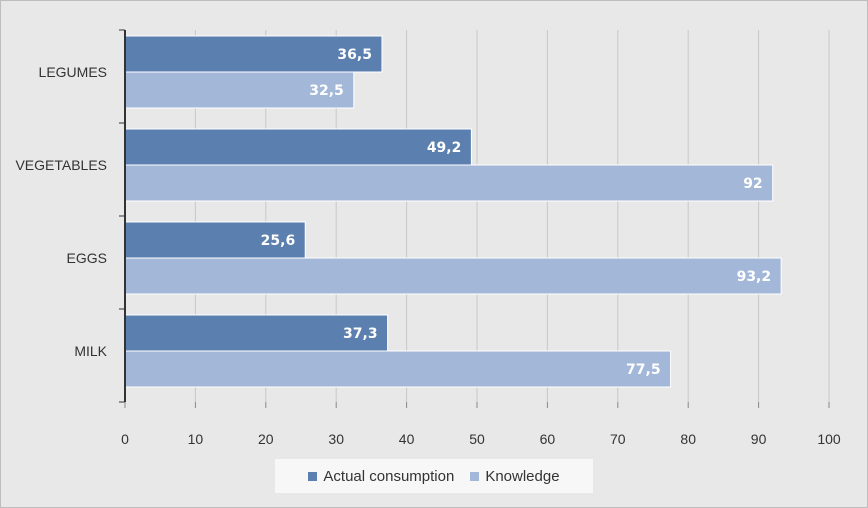 The width and height of the screenshot is (868, 508). What do you see at coordinates (829, 439) in the screenshot?
I see `tick-label-100: 100` at bounding box center [829, 439].